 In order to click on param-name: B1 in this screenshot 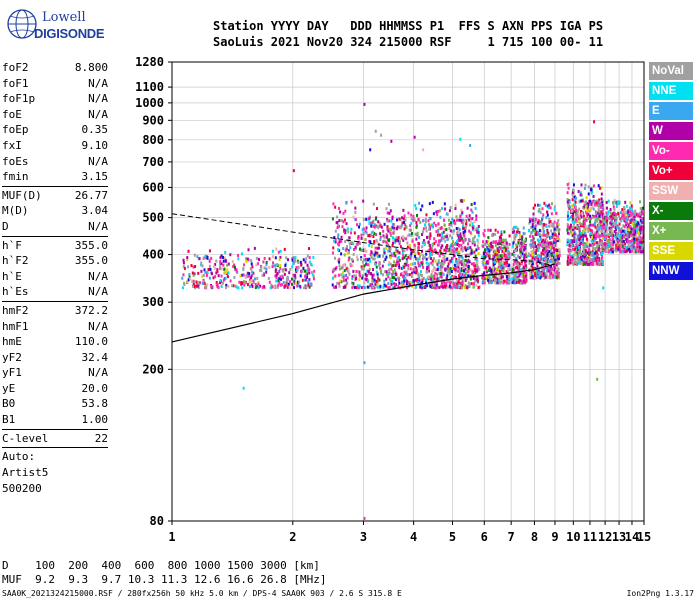, I will do `click(9, 420)`.